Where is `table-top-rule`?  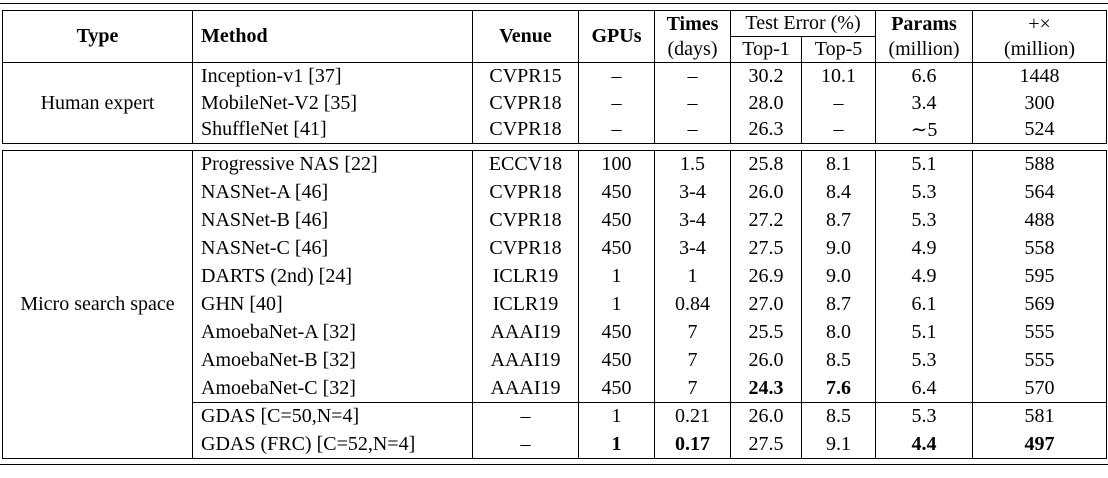
table-top-rule is located at coordinates (554, 3).